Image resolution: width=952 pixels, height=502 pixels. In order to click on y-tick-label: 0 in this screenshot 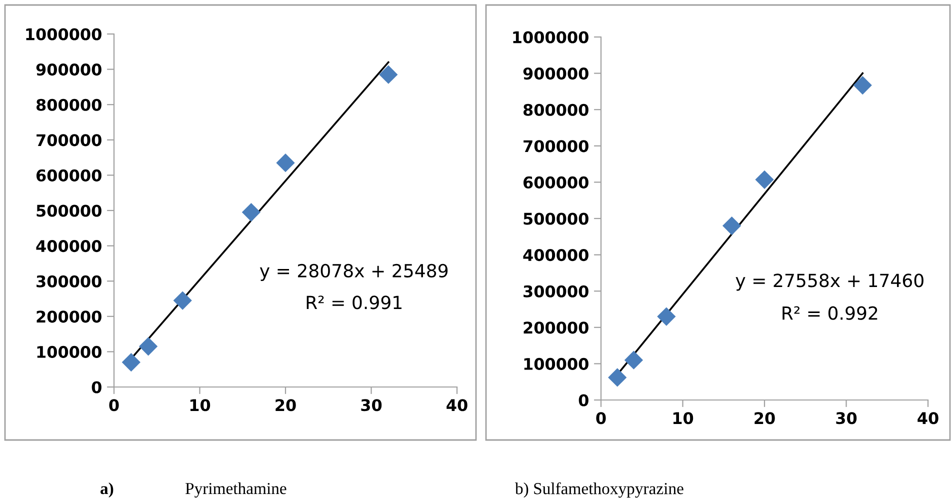, I will do `click(97, 387)`.